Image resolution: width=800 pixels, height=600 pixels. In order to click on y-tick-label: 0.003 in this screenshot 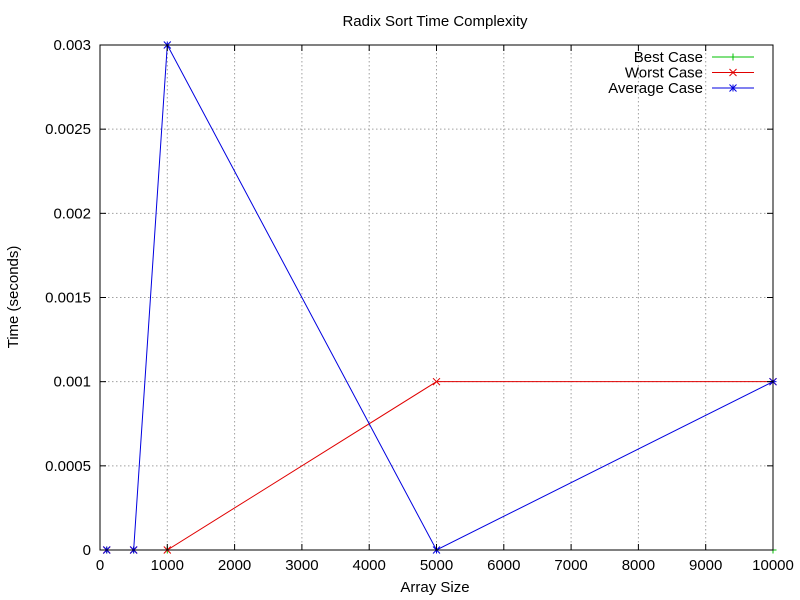, I will do `click(72, 45)`.